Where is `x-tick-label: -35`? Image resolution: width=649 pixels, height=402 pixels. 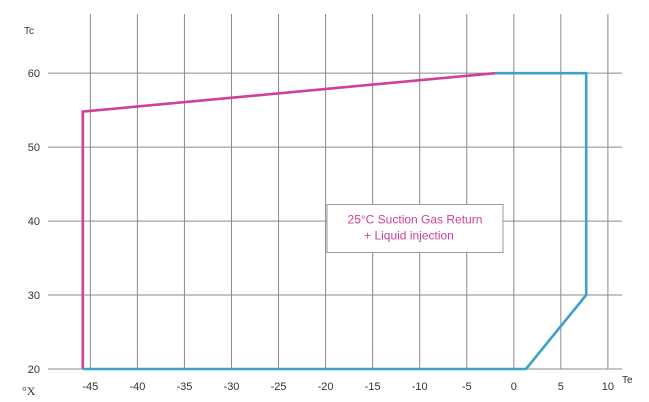
x-tick-label: -35 is located at coordinates (184, 387).